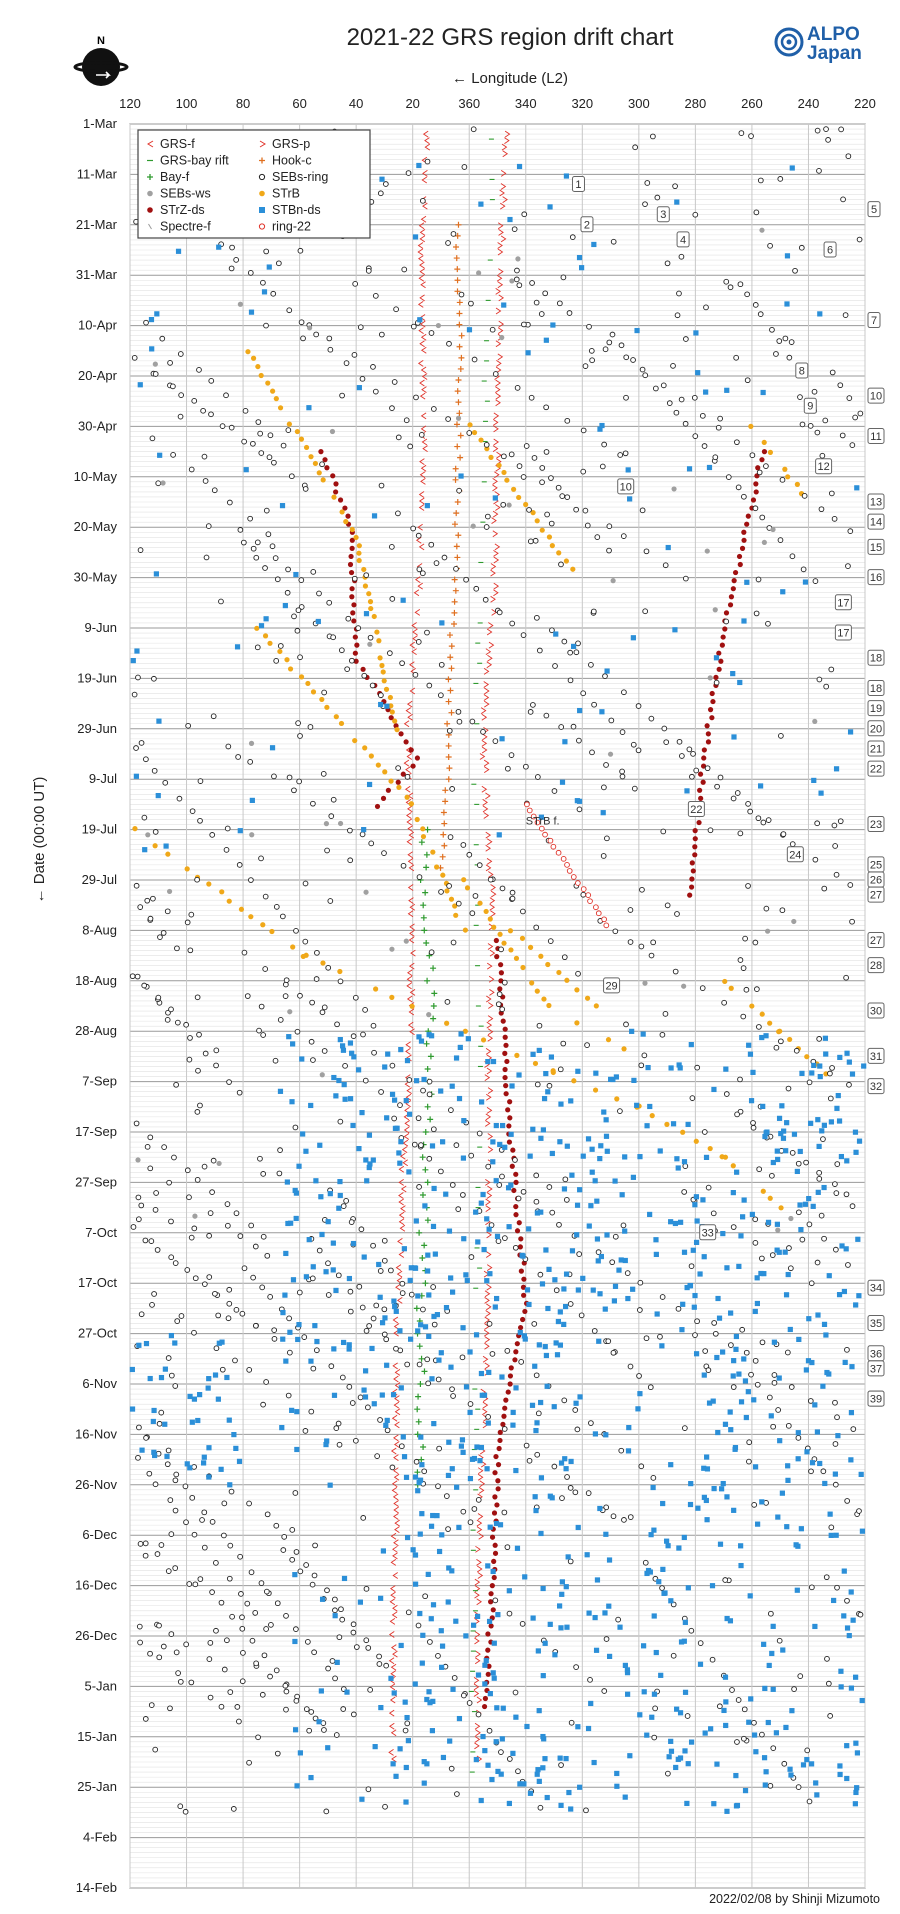 The image size is (900, 1914). I want to click on hook-c-point, so click(442, 856).